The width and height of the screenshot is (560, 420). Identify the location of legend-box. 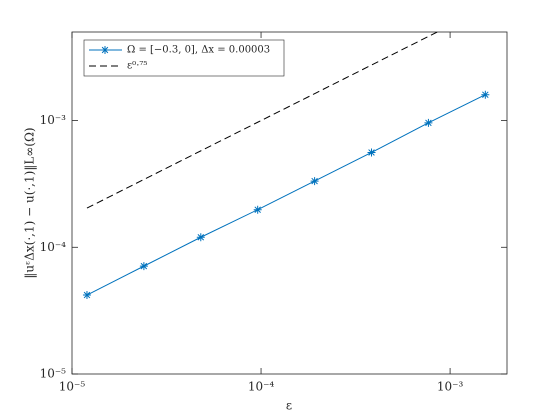
(184, 58).